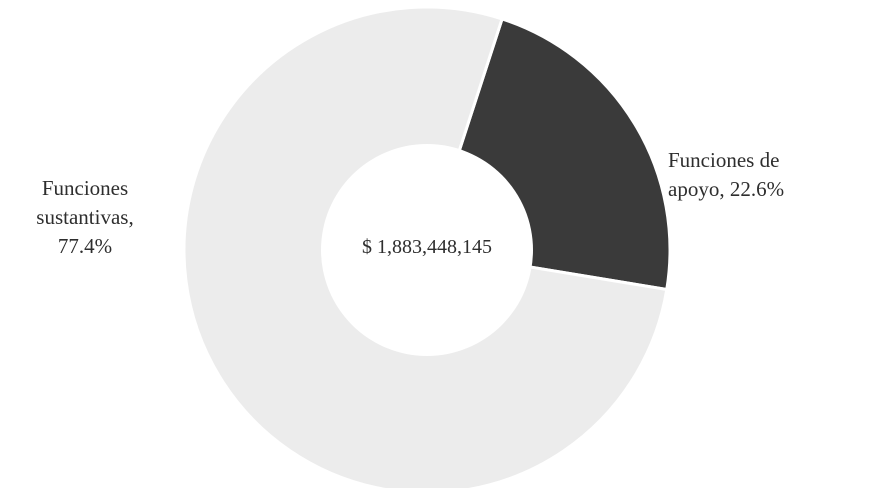 The height and width of the screenshot is (488, 873). Describe the element at coordinates (724, 160) in the screenshot. I see `slice-label-line: Funciones de` at that location.